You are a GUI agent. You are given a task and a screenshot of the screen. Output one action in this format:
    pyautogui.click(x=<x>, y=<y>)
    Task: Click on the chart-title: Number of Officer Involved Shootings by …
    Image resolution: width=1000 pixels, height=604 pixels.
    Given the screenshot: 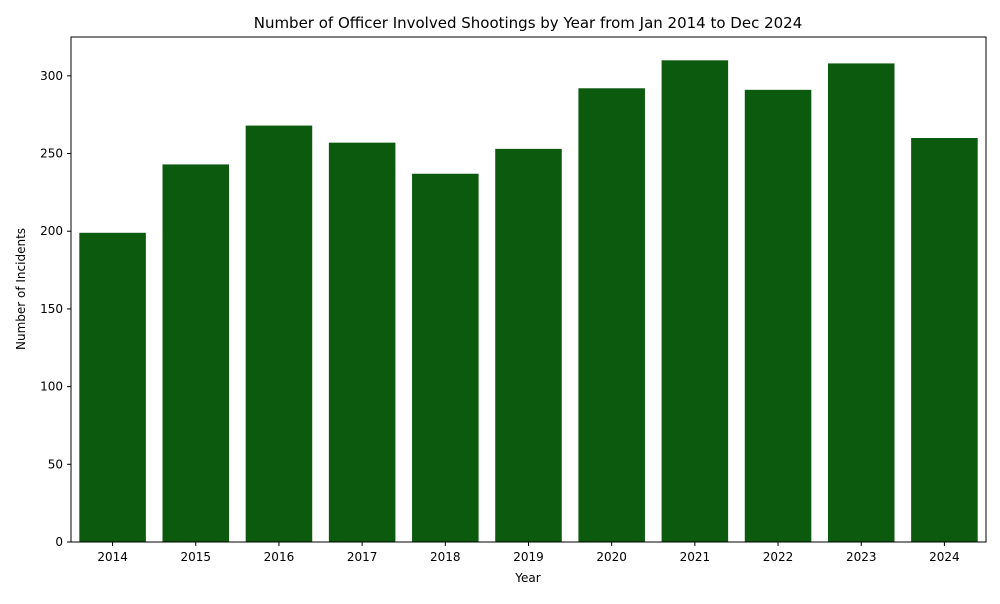 What is the action you would take?
    pyautogui.click(x=528, y=23)
    